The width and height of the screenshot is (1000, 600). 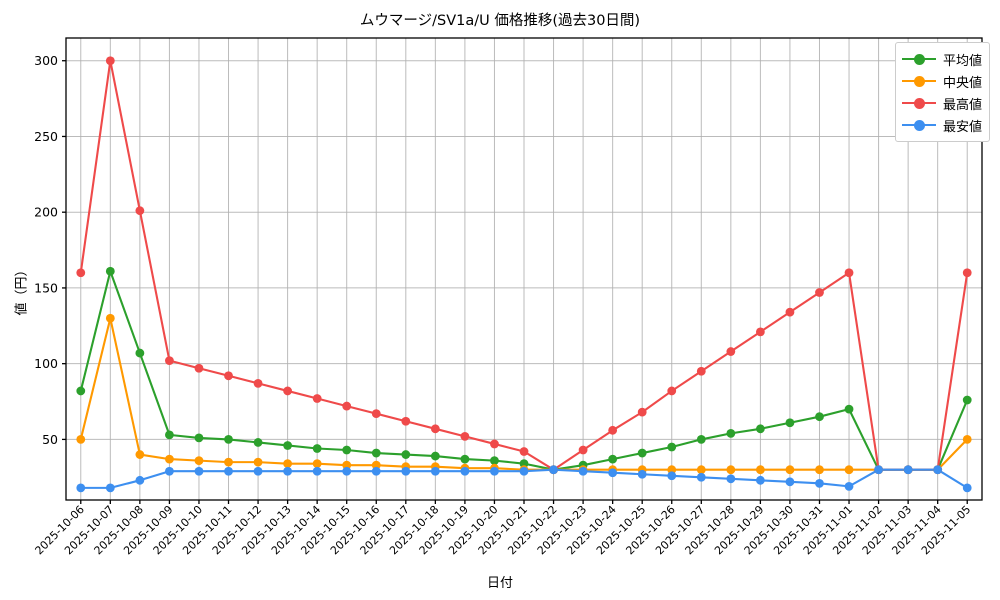 I want to click on y-axis-tick-label: 150, so click(x=46, y=287).